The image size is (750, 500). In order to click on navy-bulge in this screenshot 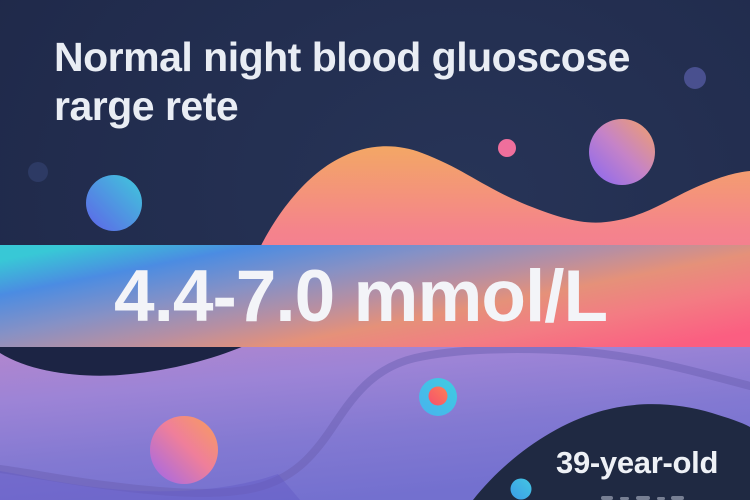, I will do `click(122, 361)`.